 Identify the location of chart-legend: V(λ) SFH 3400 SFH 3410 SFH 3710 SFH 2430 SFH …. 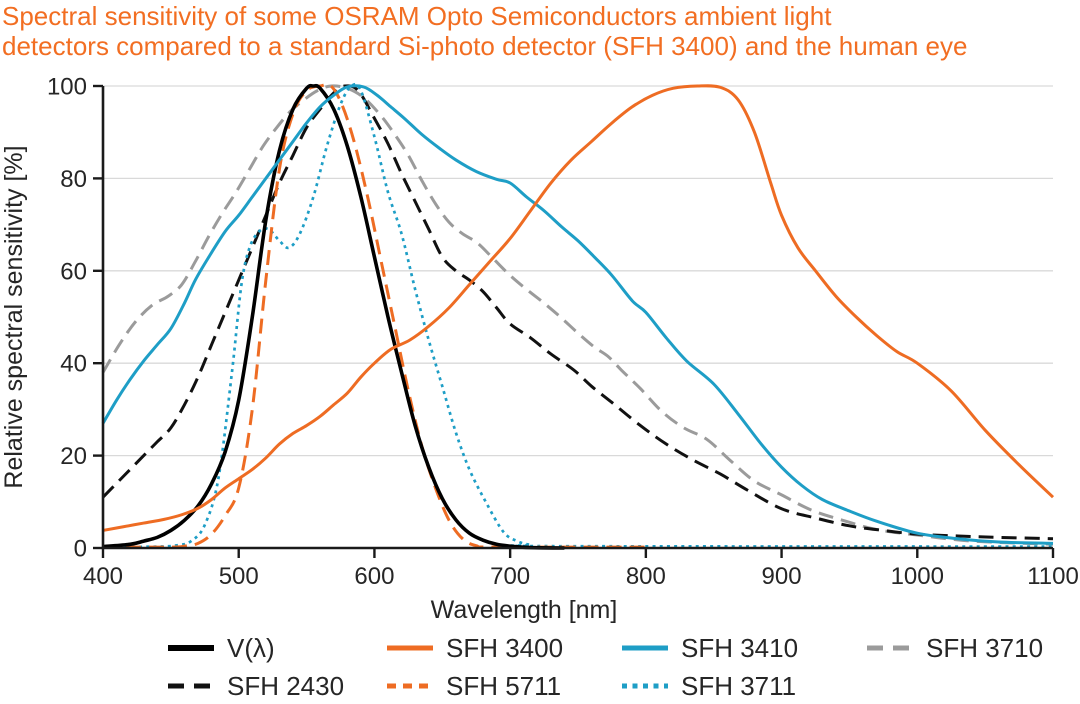
(540, 665).